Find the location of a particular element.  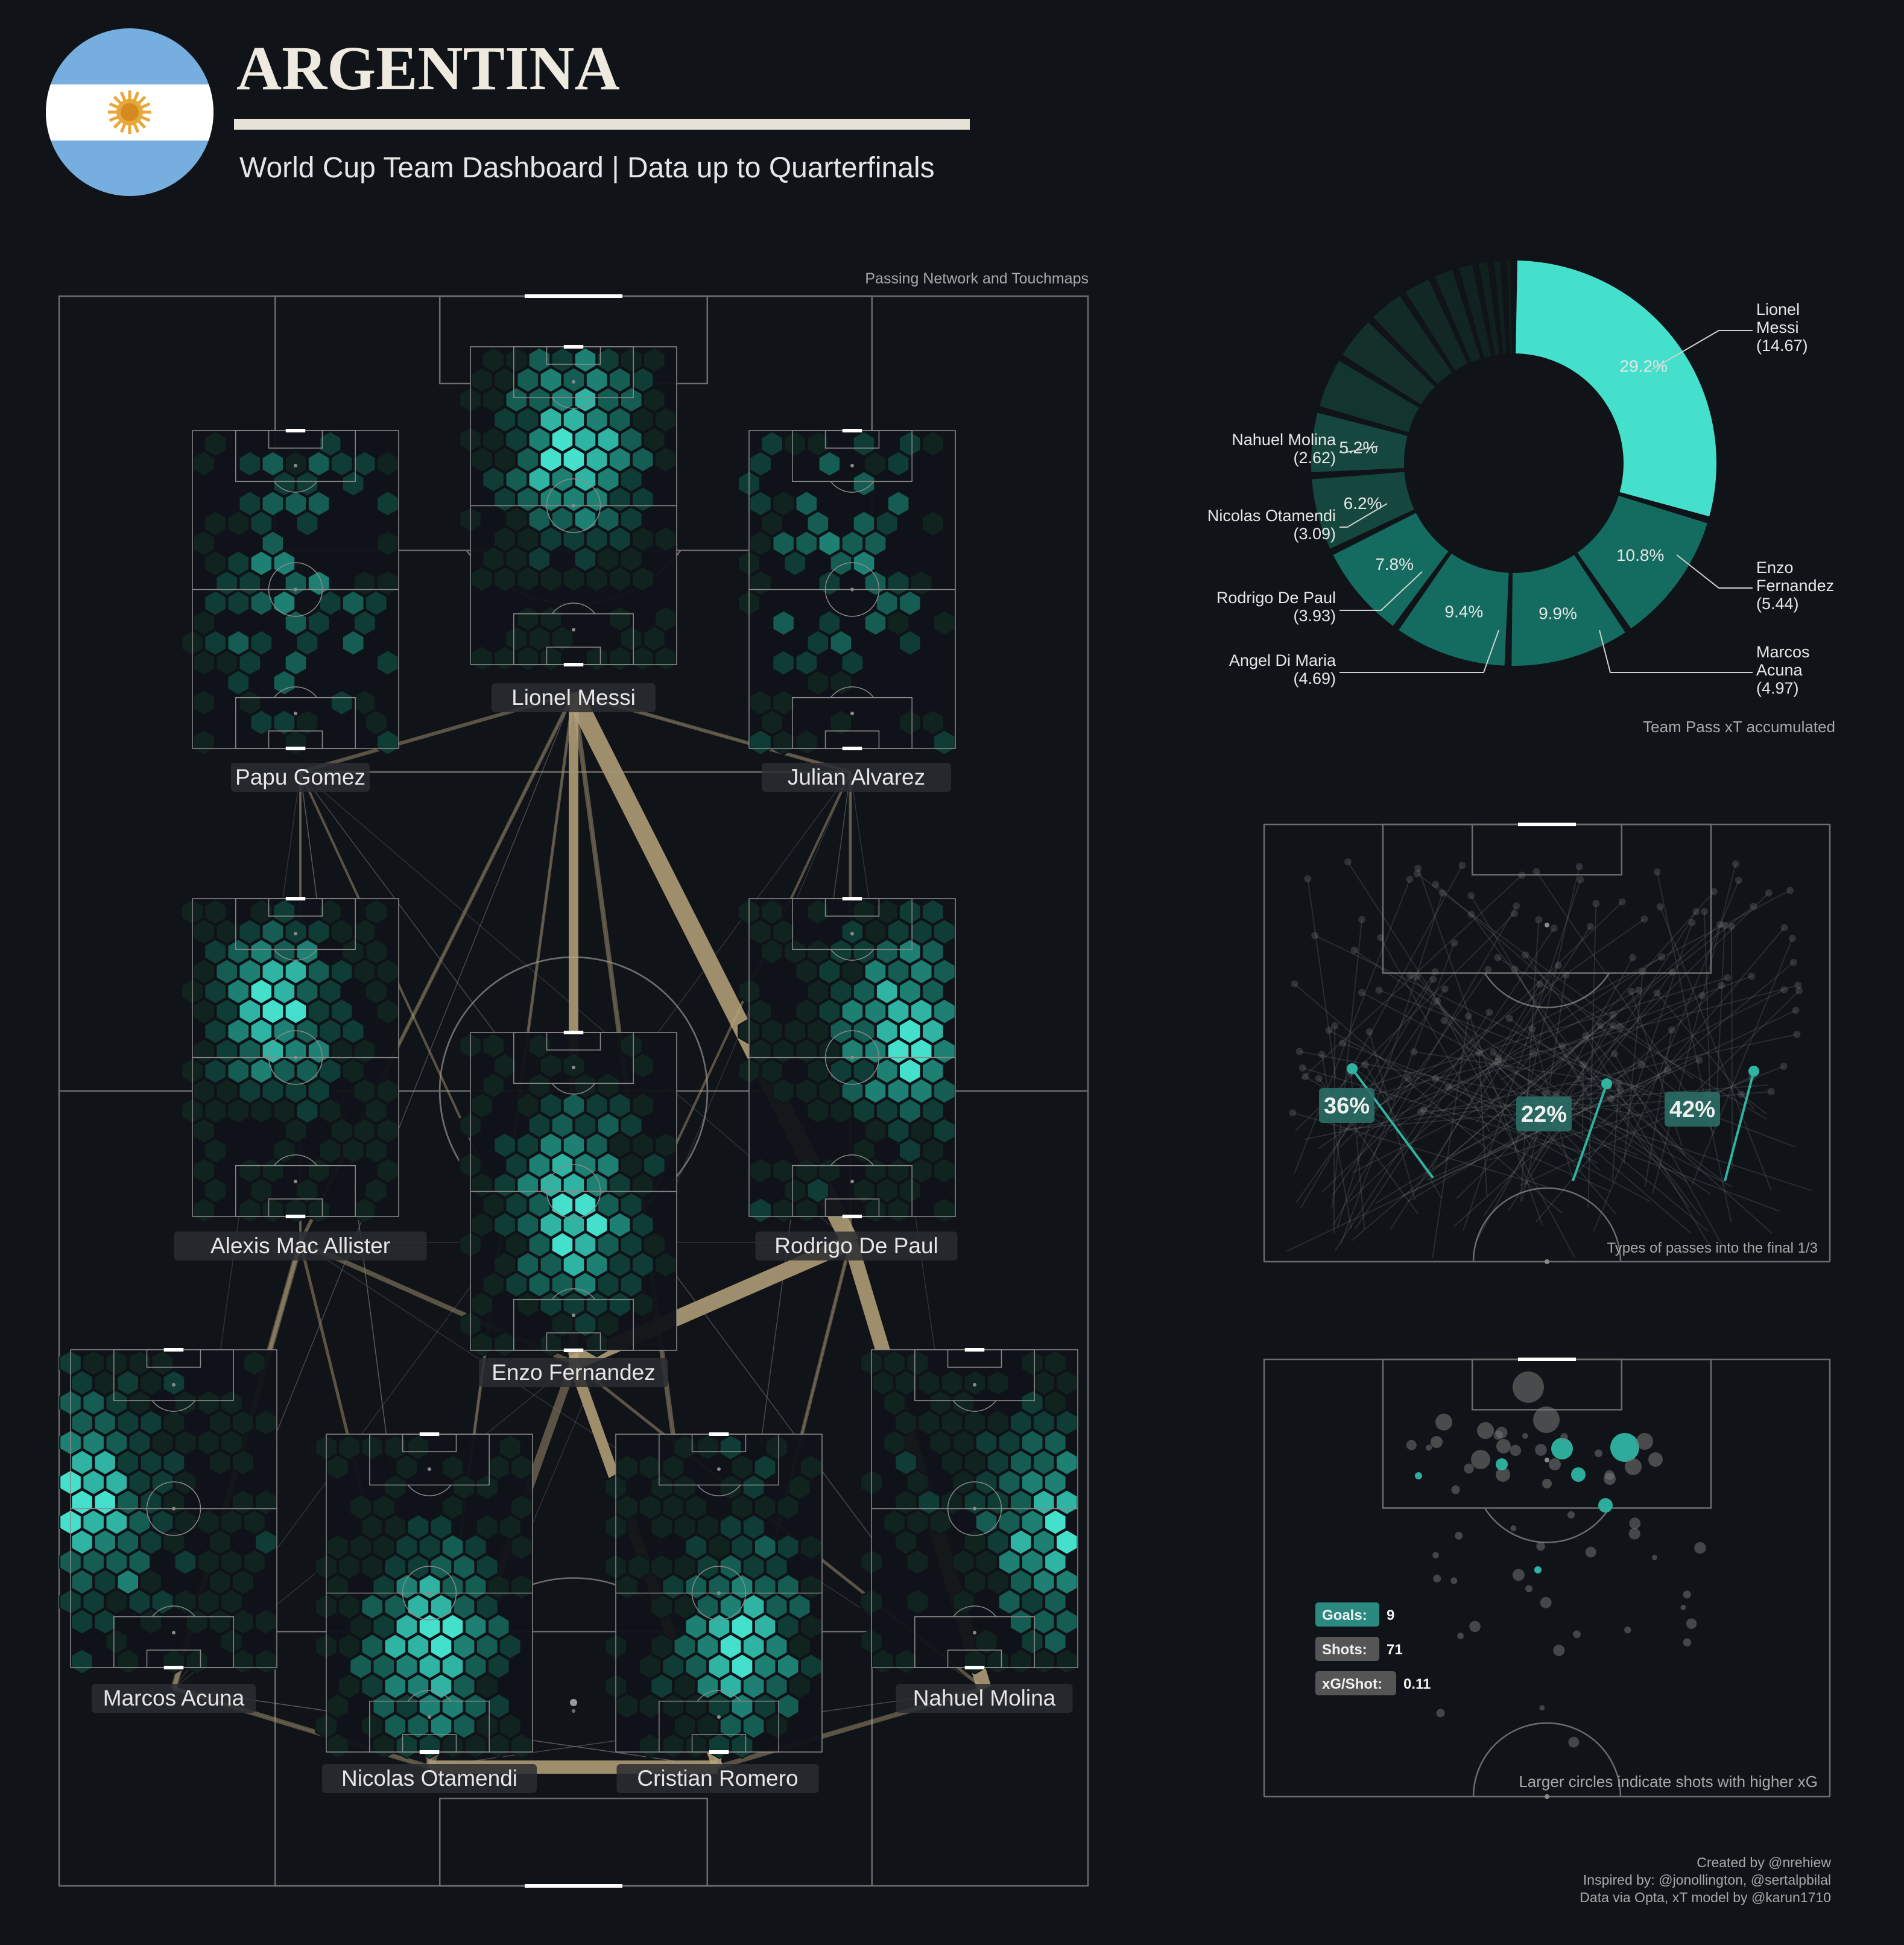

donut-slice-label: Enzo is located at coordinates (1775, 567).